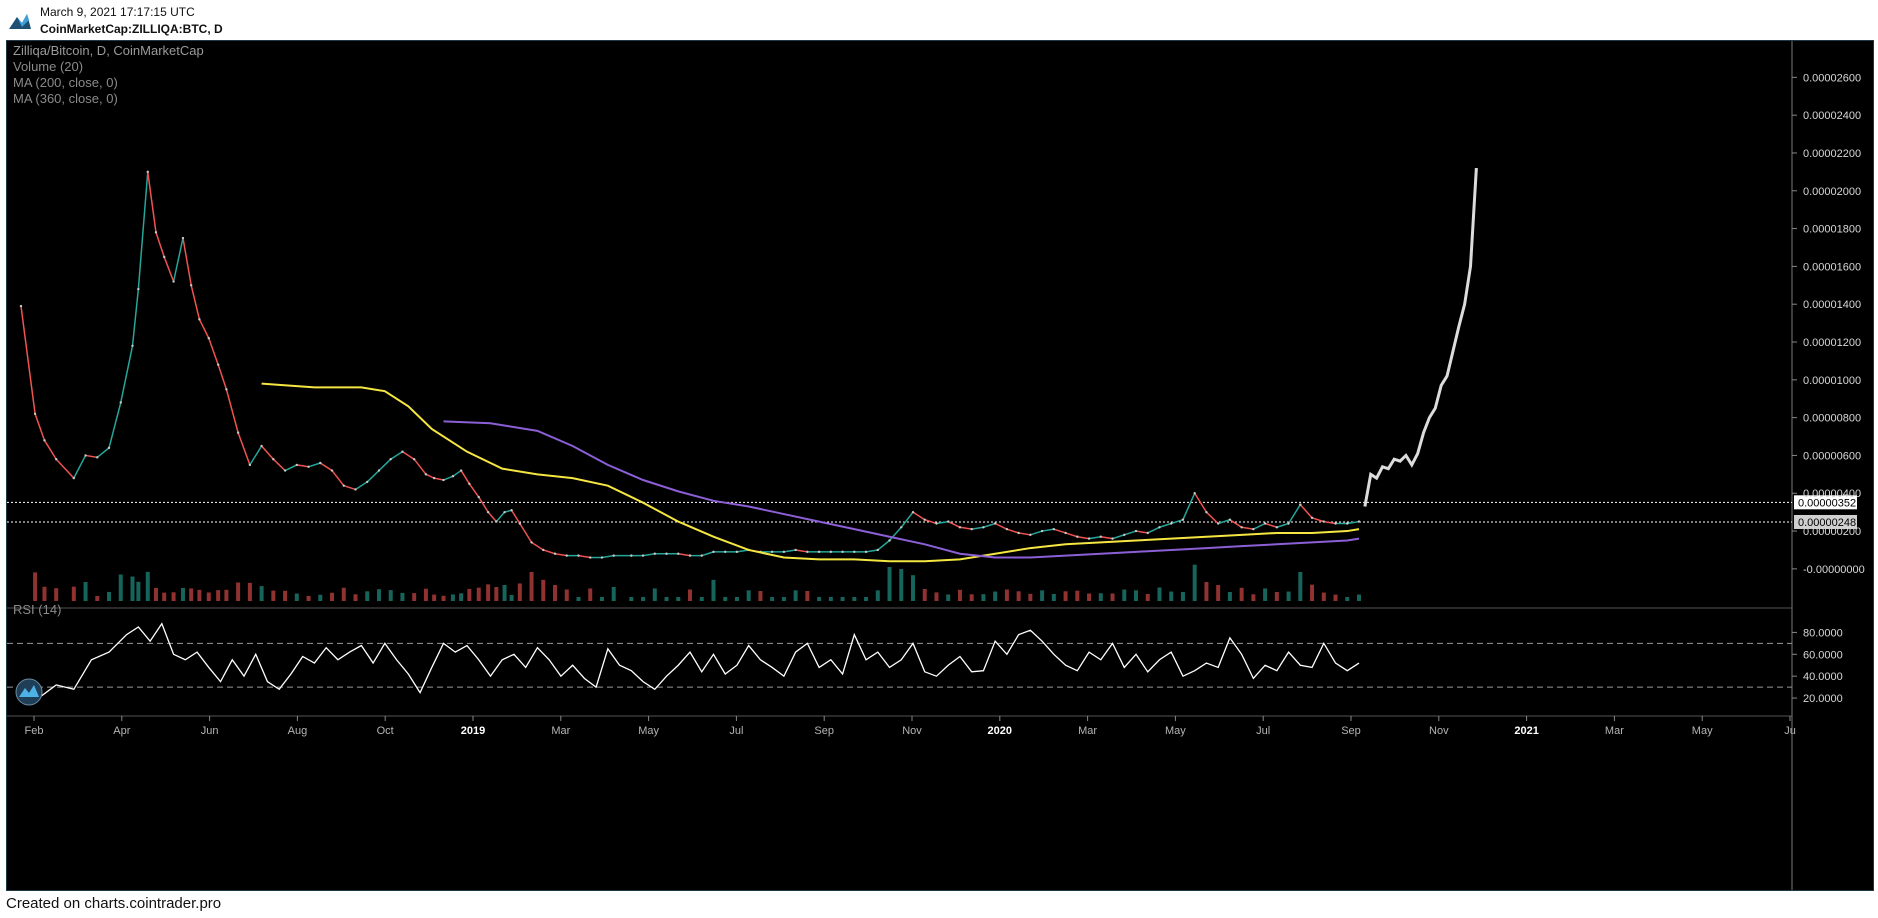 The image size is (1878, 918). Describe the element at coordinates (65, 82) in the screenshot. I see `ma200-indicator-label: MA (200, close, 0)` at that location.